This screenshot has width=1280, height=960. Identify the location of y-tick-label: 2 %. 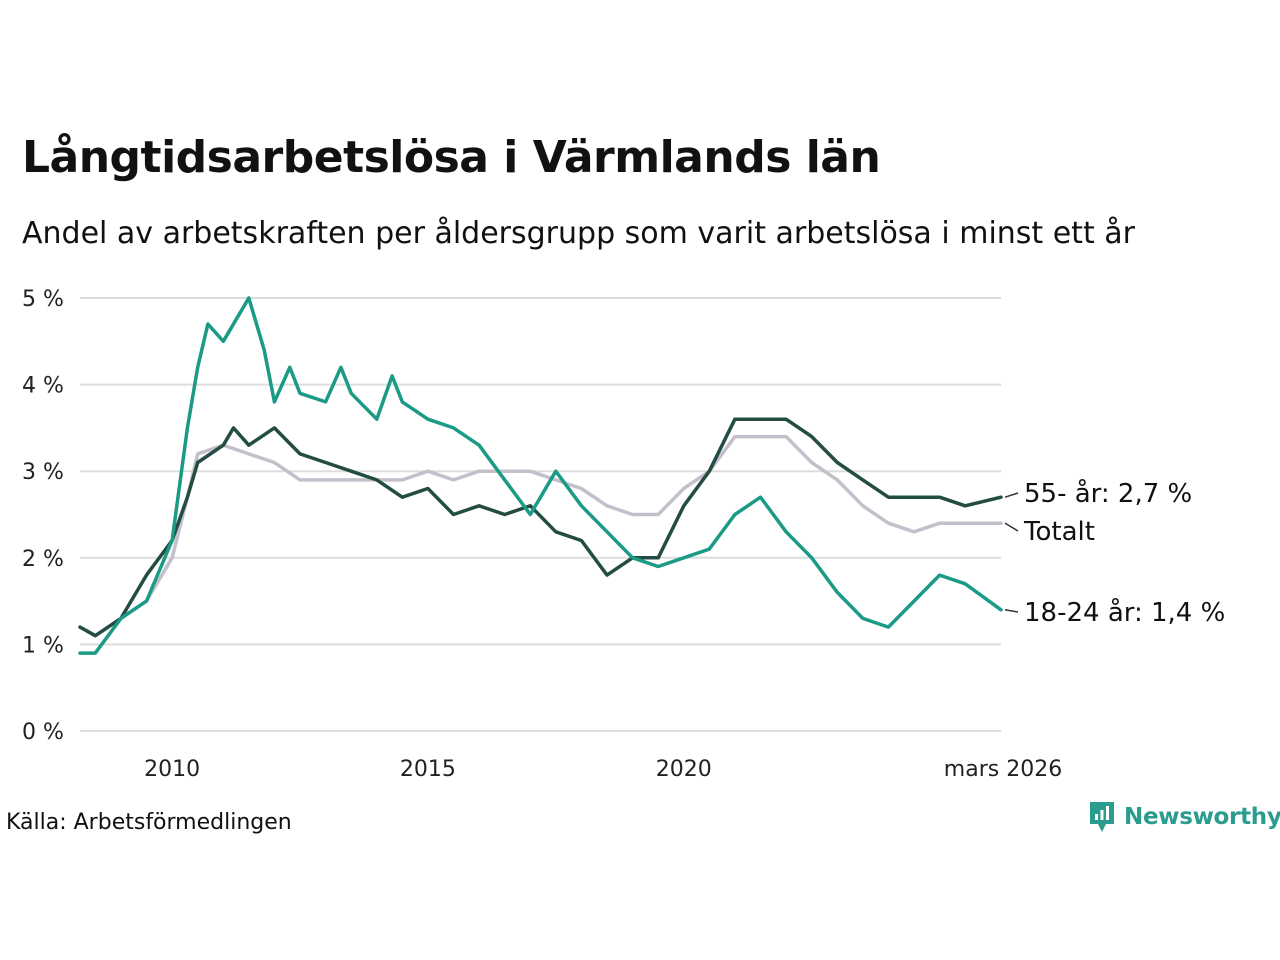
(43, 559).